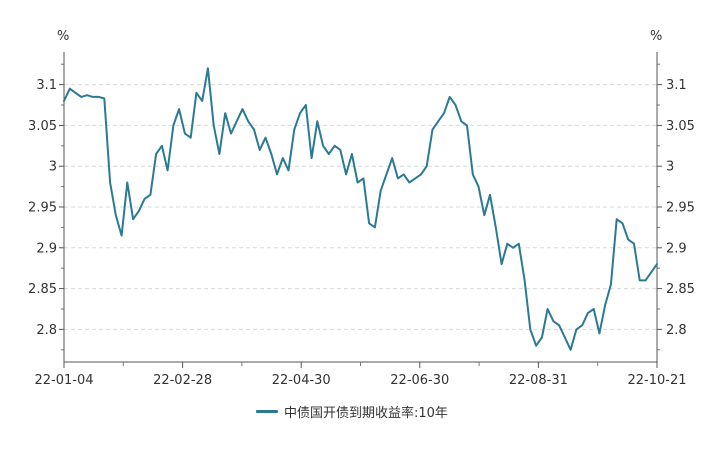 The height and width of the screenshot is (454, 720). Describe the element at coordinates (42, 126) in the screenshot. I see `y-tick-label-left: 3.05` at that location.